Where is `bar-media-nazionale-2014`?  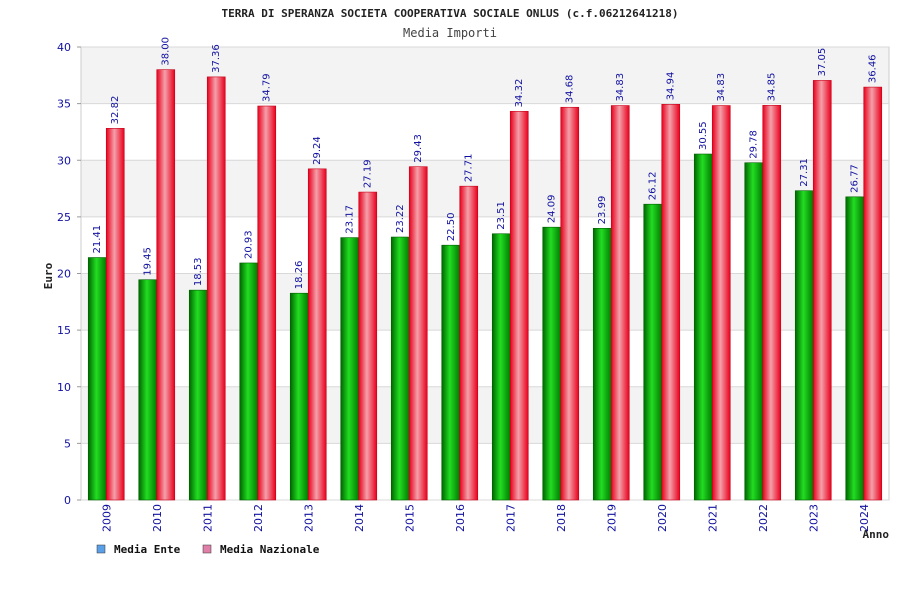 bar-media-nazionale-2014 is located at coordinates (368, 346).